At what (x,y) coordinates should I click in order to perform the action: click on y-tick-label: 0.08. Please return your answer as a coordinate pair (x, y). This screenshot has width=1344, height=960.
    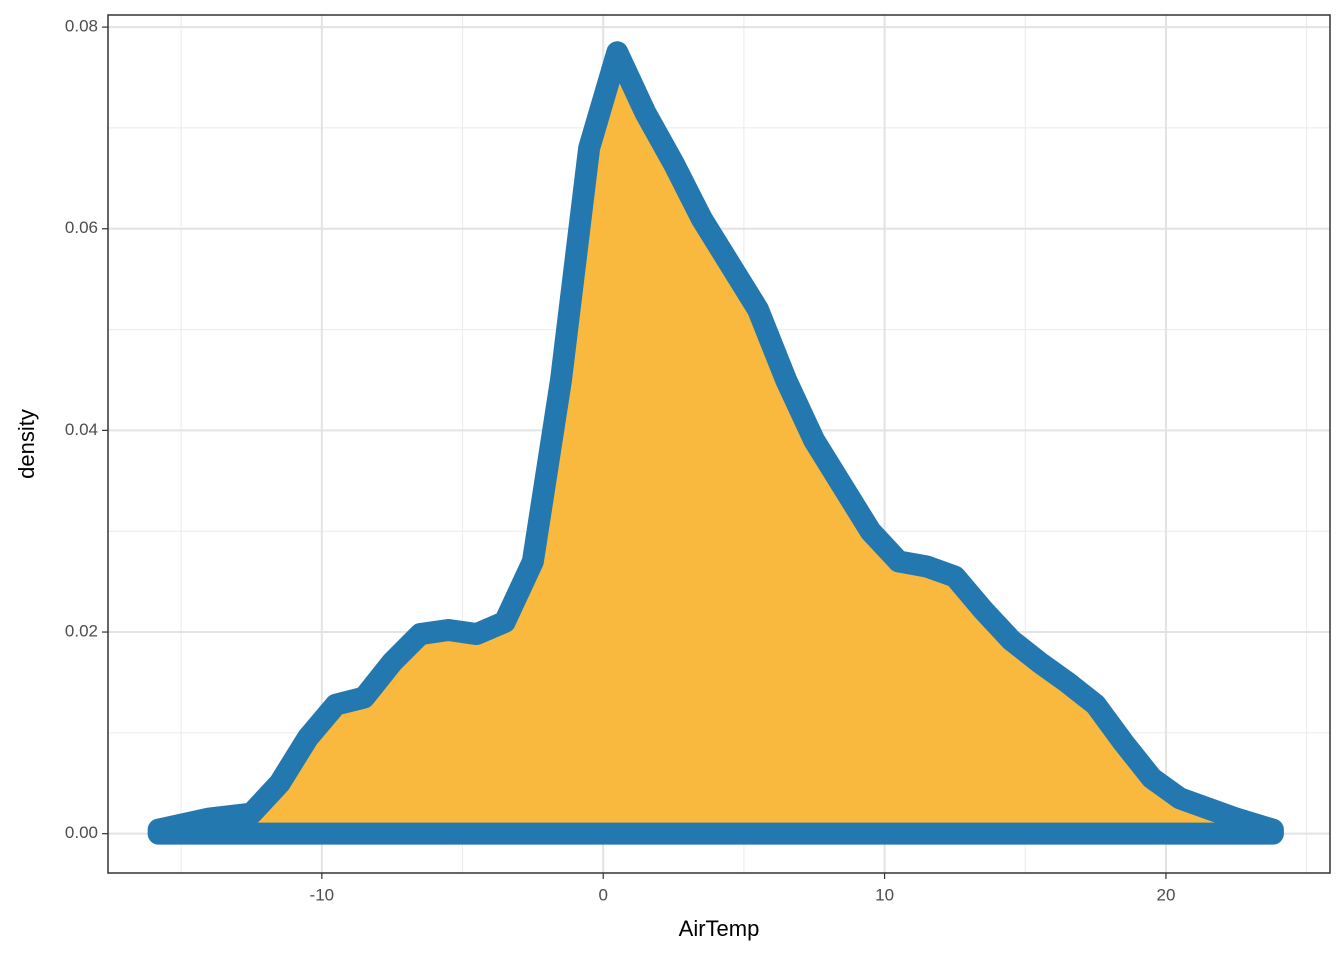
    Looking at the image, I should click on (81, 26).